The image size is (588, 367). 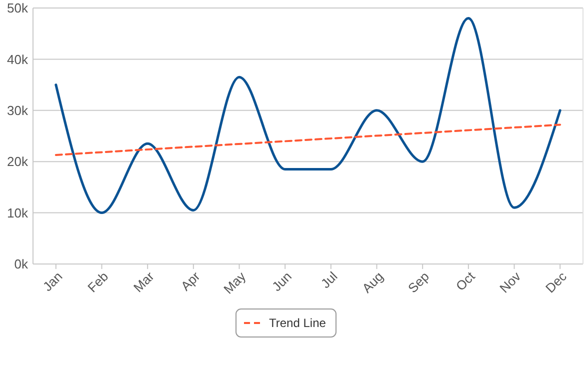 I want to click on y-tick-label: 10k, so click(x=17, y=212).